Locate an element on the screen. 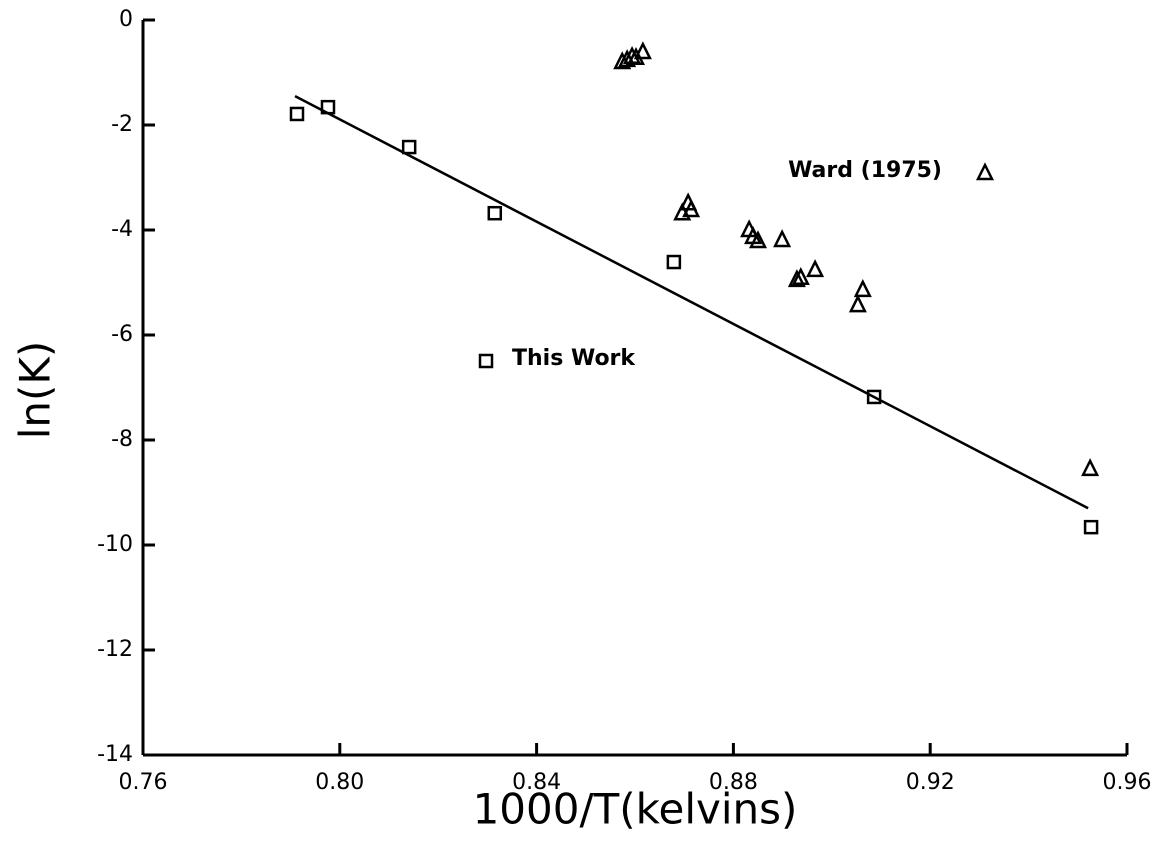  y-tick-label: -2 is located at coordinates (122, 124).